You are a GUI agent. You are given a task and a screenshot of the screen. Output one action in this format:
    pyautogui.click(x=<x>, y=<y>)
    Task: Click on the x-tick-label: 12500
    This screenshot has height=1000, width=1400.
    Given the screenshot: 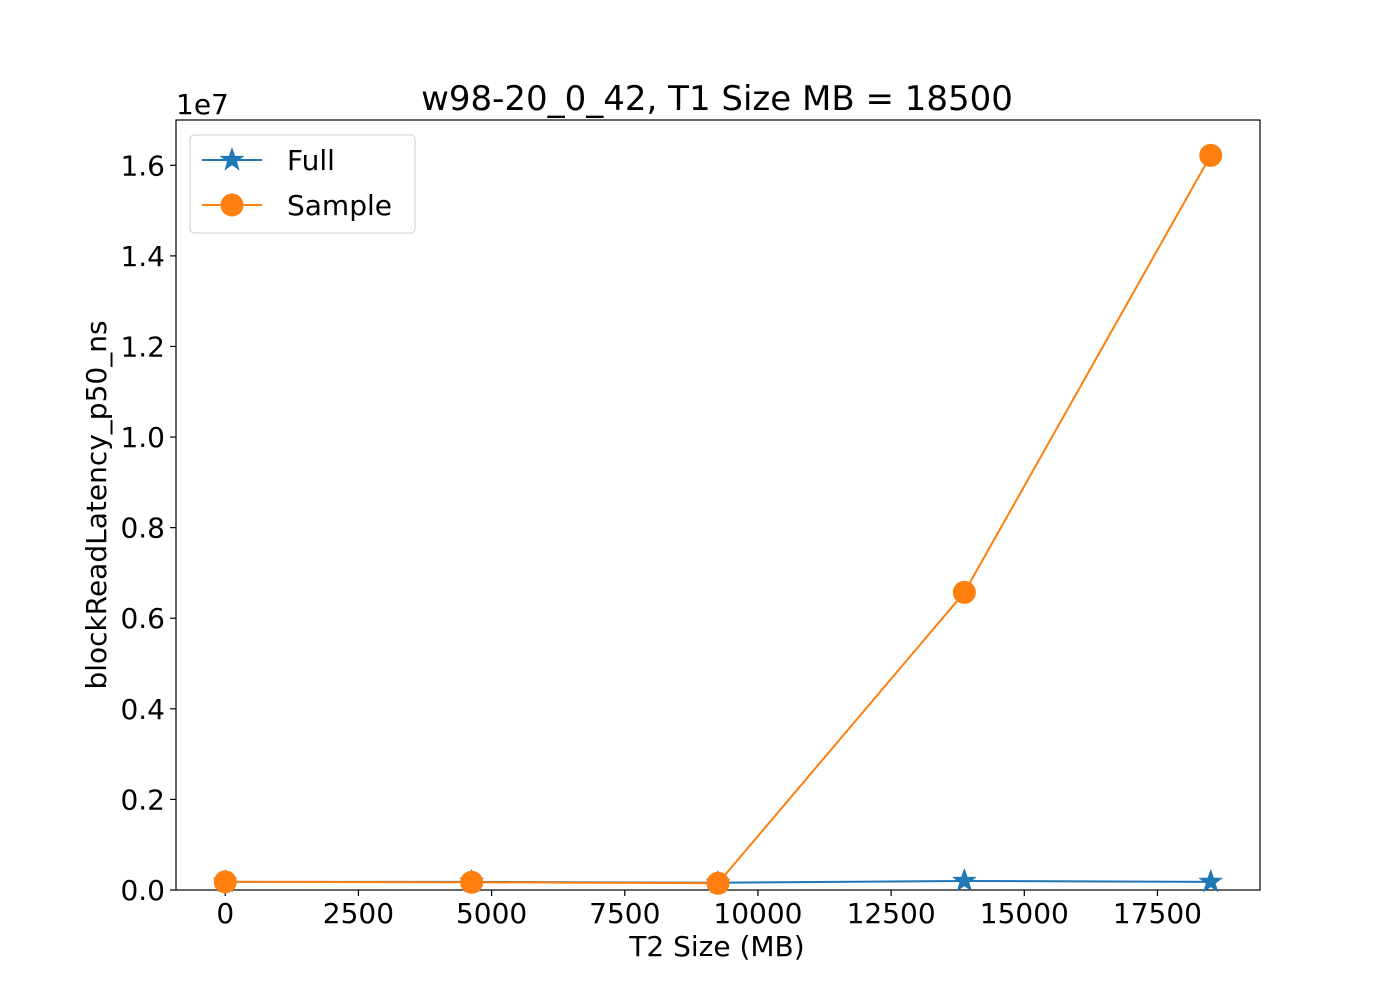 What is the action you would take?
    pyautogui.click(x=891, y=913)
    